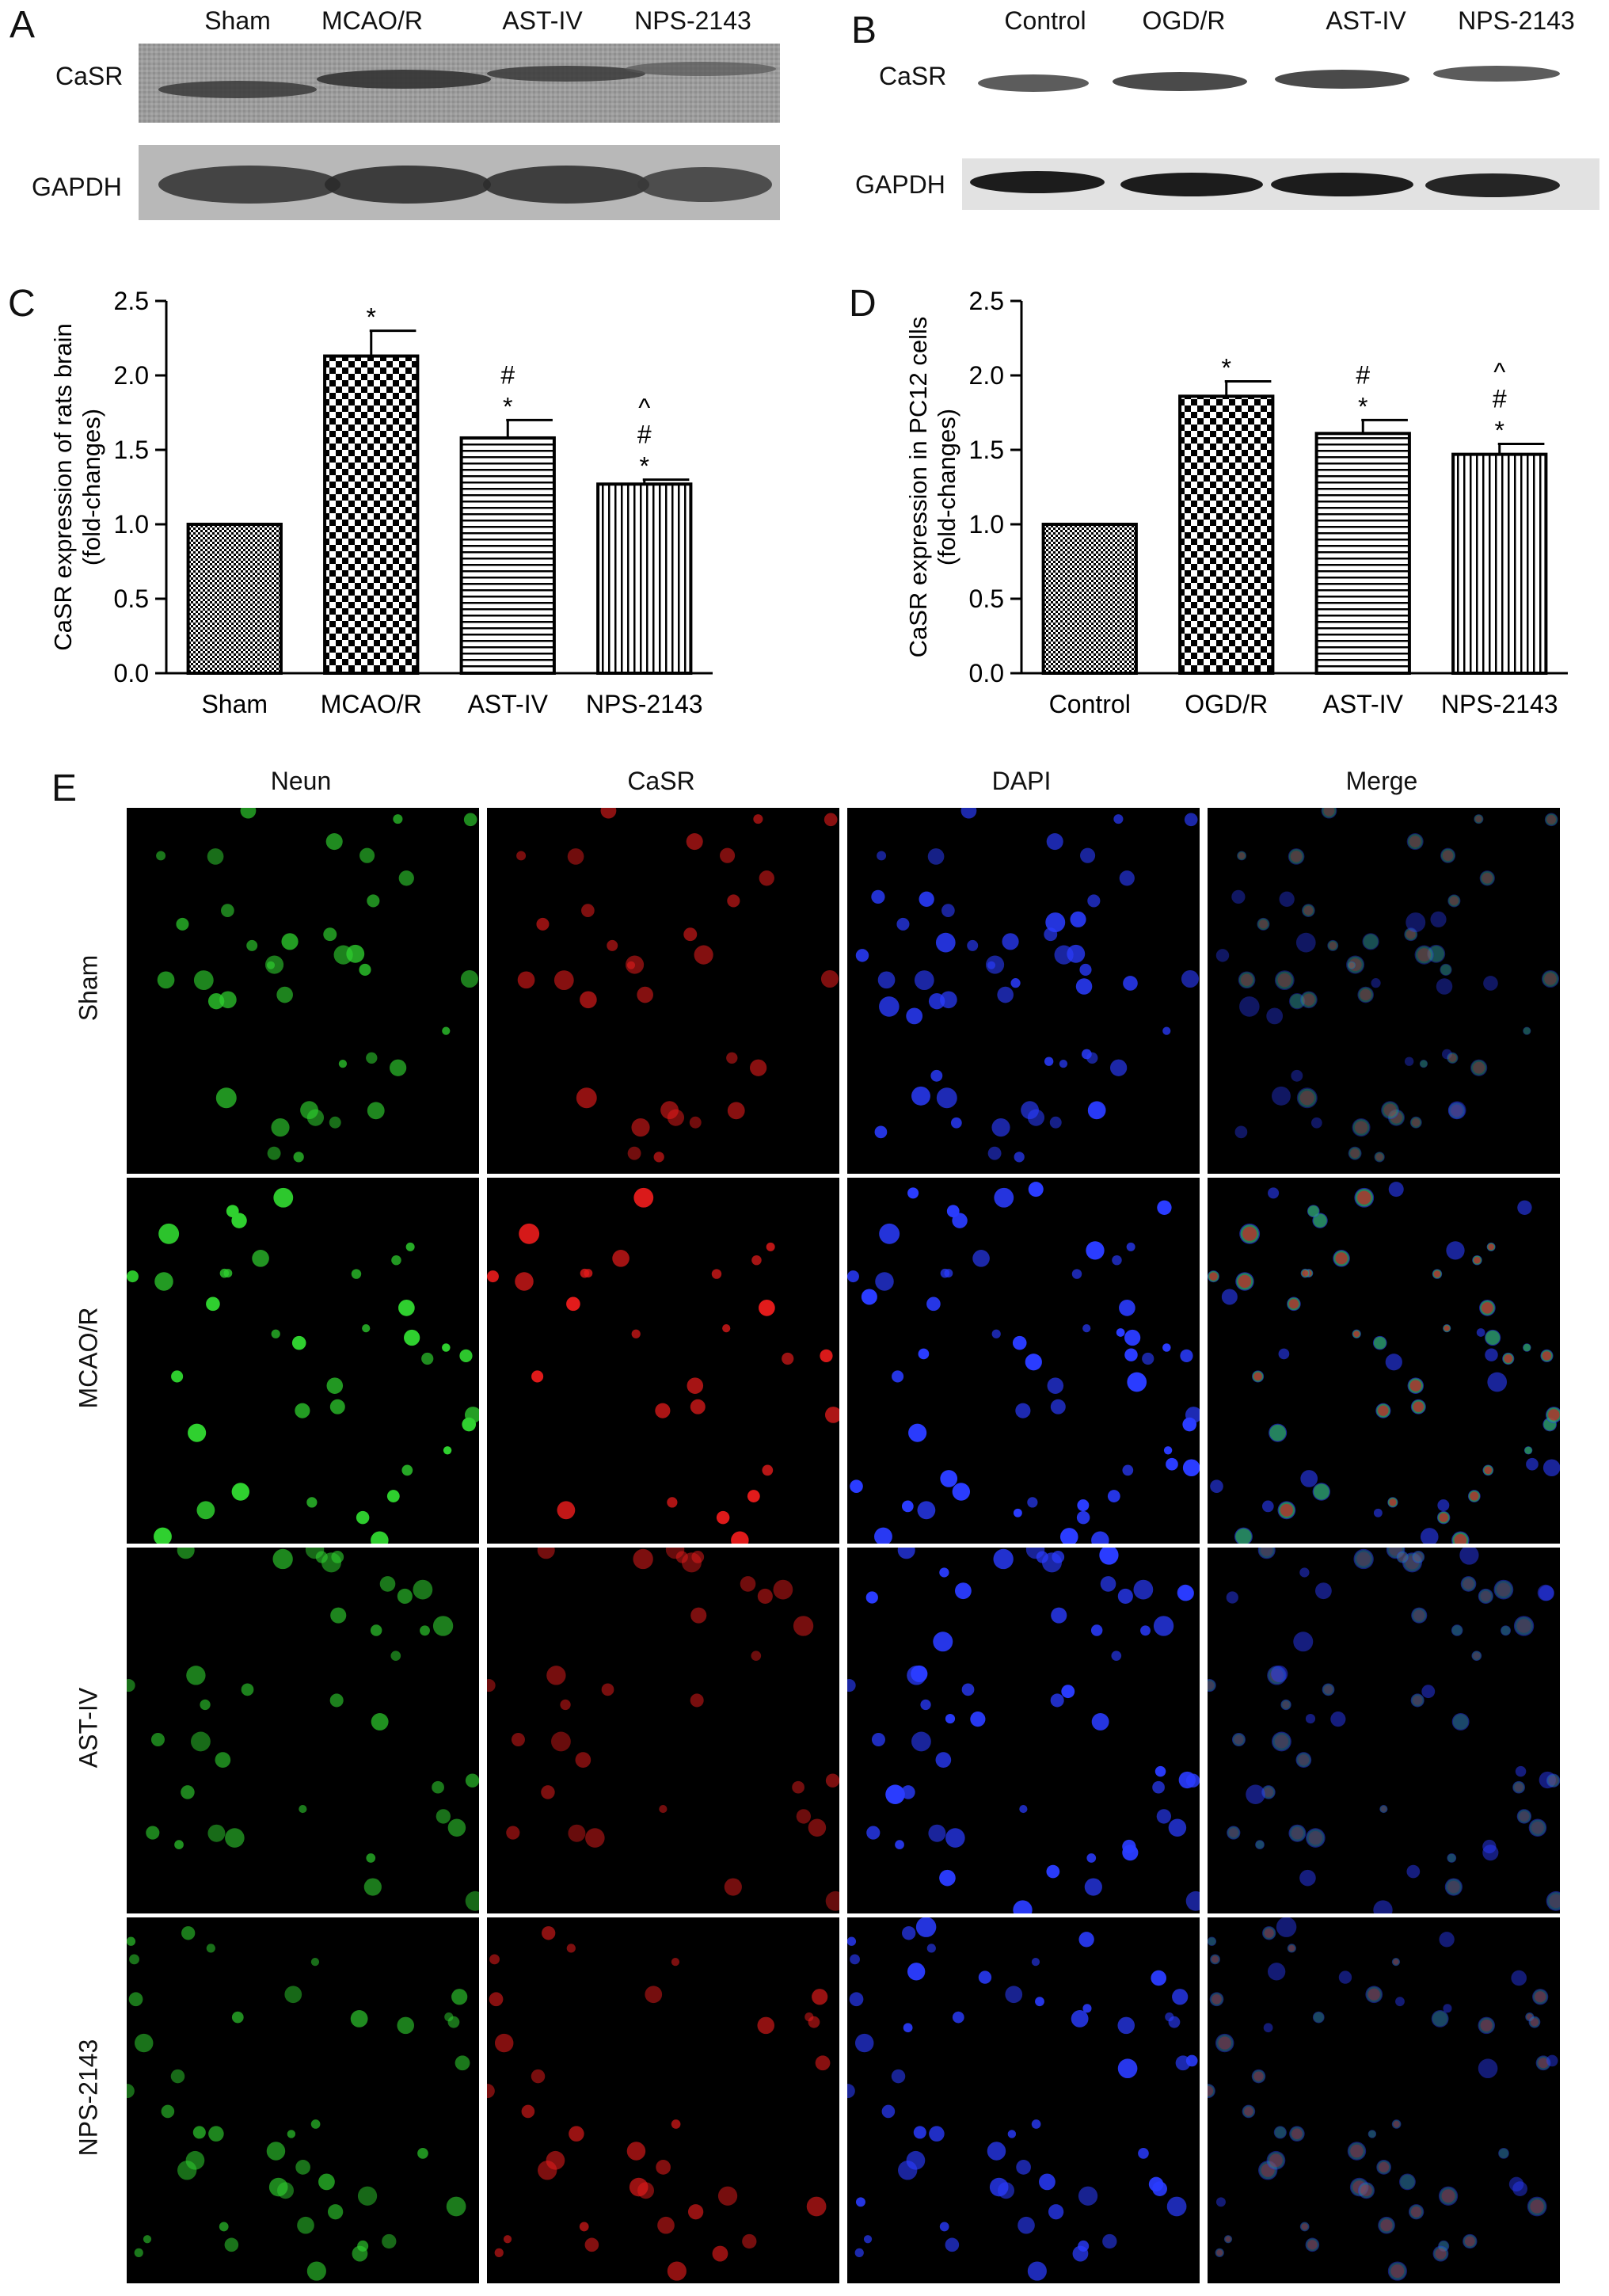 This screenshot has height=2296, width=1609. What do you see at coordinates (303, 991) in the screenshot?
I see `micrograph-neun-sham` at bounding box center [303, 991].